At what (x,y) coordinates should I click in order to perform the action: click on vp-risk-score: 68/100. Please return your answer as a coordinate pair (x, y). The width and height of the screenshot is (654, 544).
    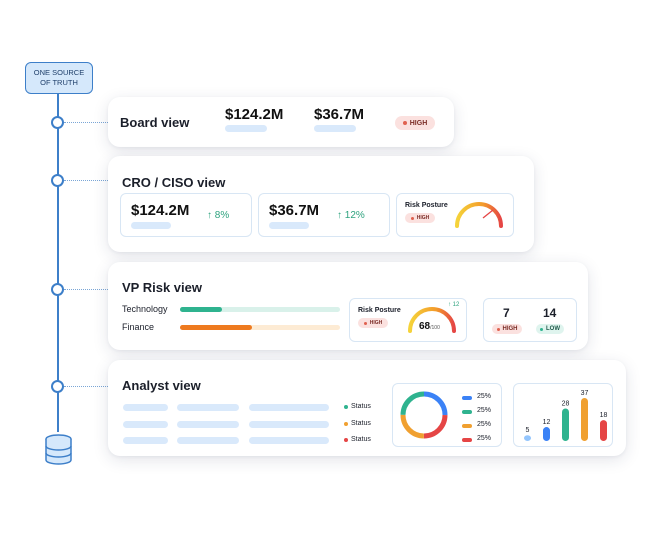
    Looking at the image, I should click on (429, 326).